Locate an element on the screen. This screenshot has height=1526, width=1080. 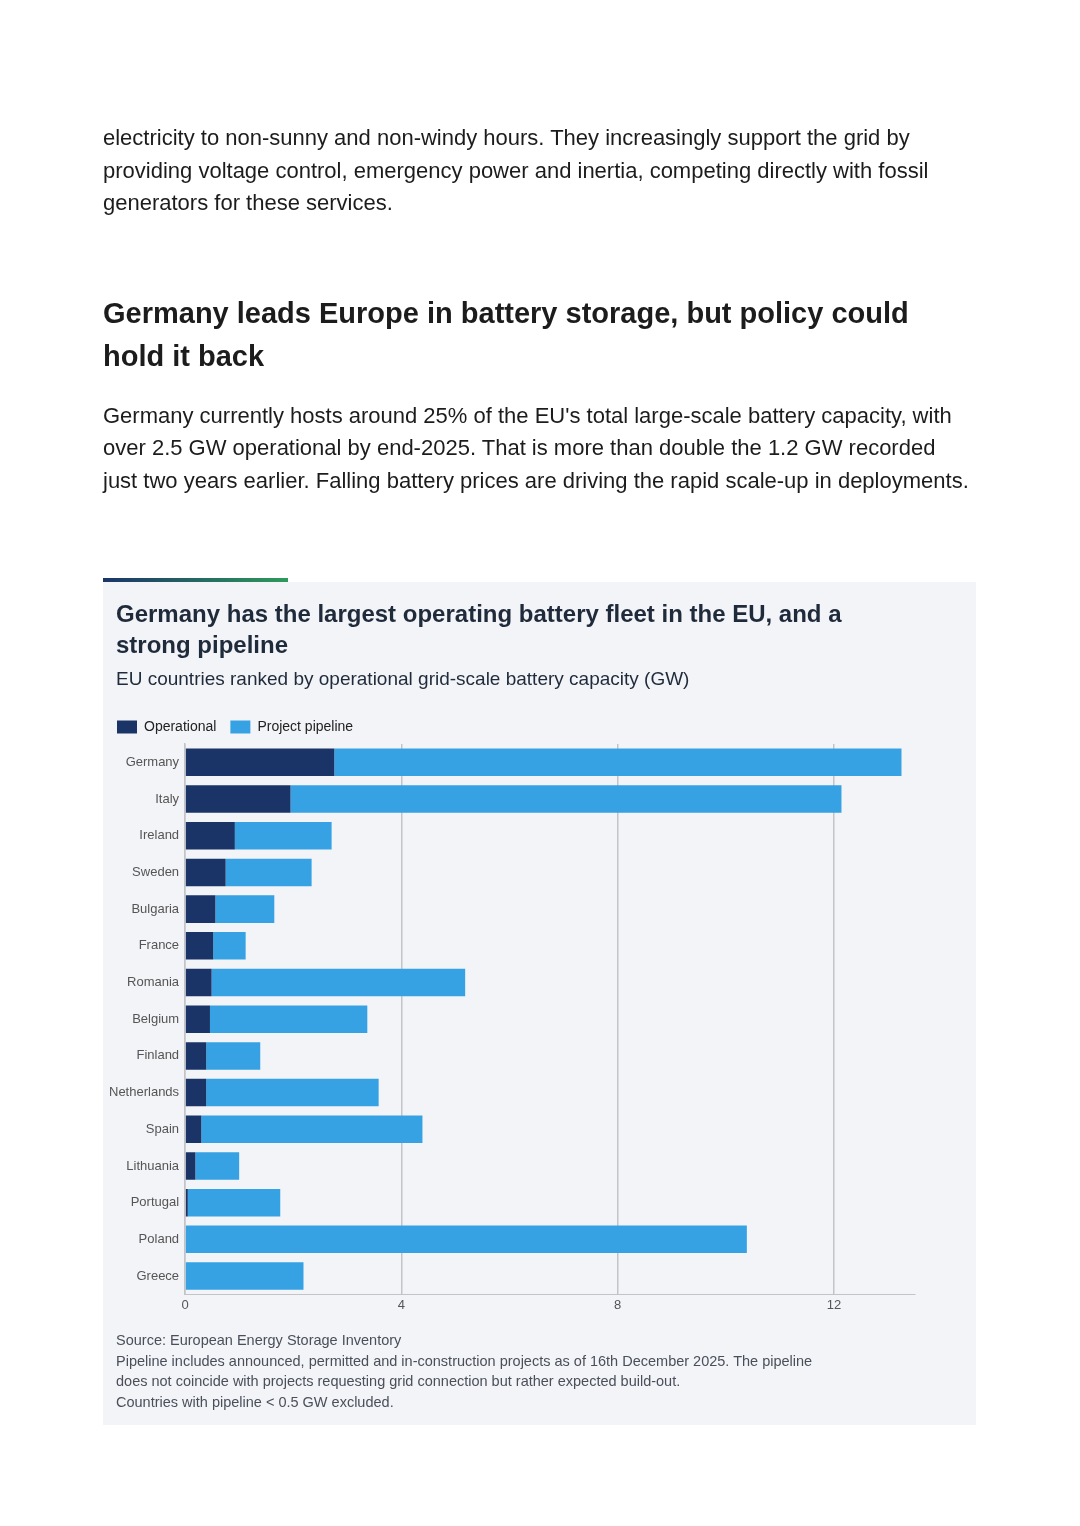
x-tick-label: 8 is located at coordinates (618, 1304).